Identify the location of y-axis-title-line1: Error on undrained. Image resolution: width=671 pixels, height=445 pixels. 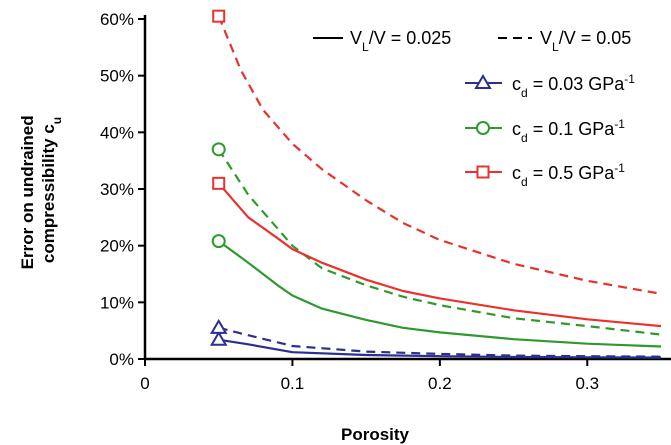
(27, 192).